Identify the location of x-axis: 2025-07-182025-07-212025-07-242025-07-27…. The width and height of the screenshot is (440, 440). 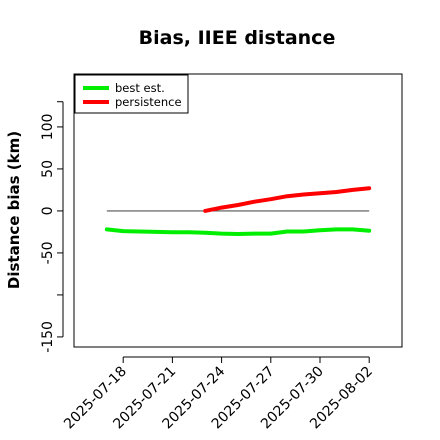
(218, 394).